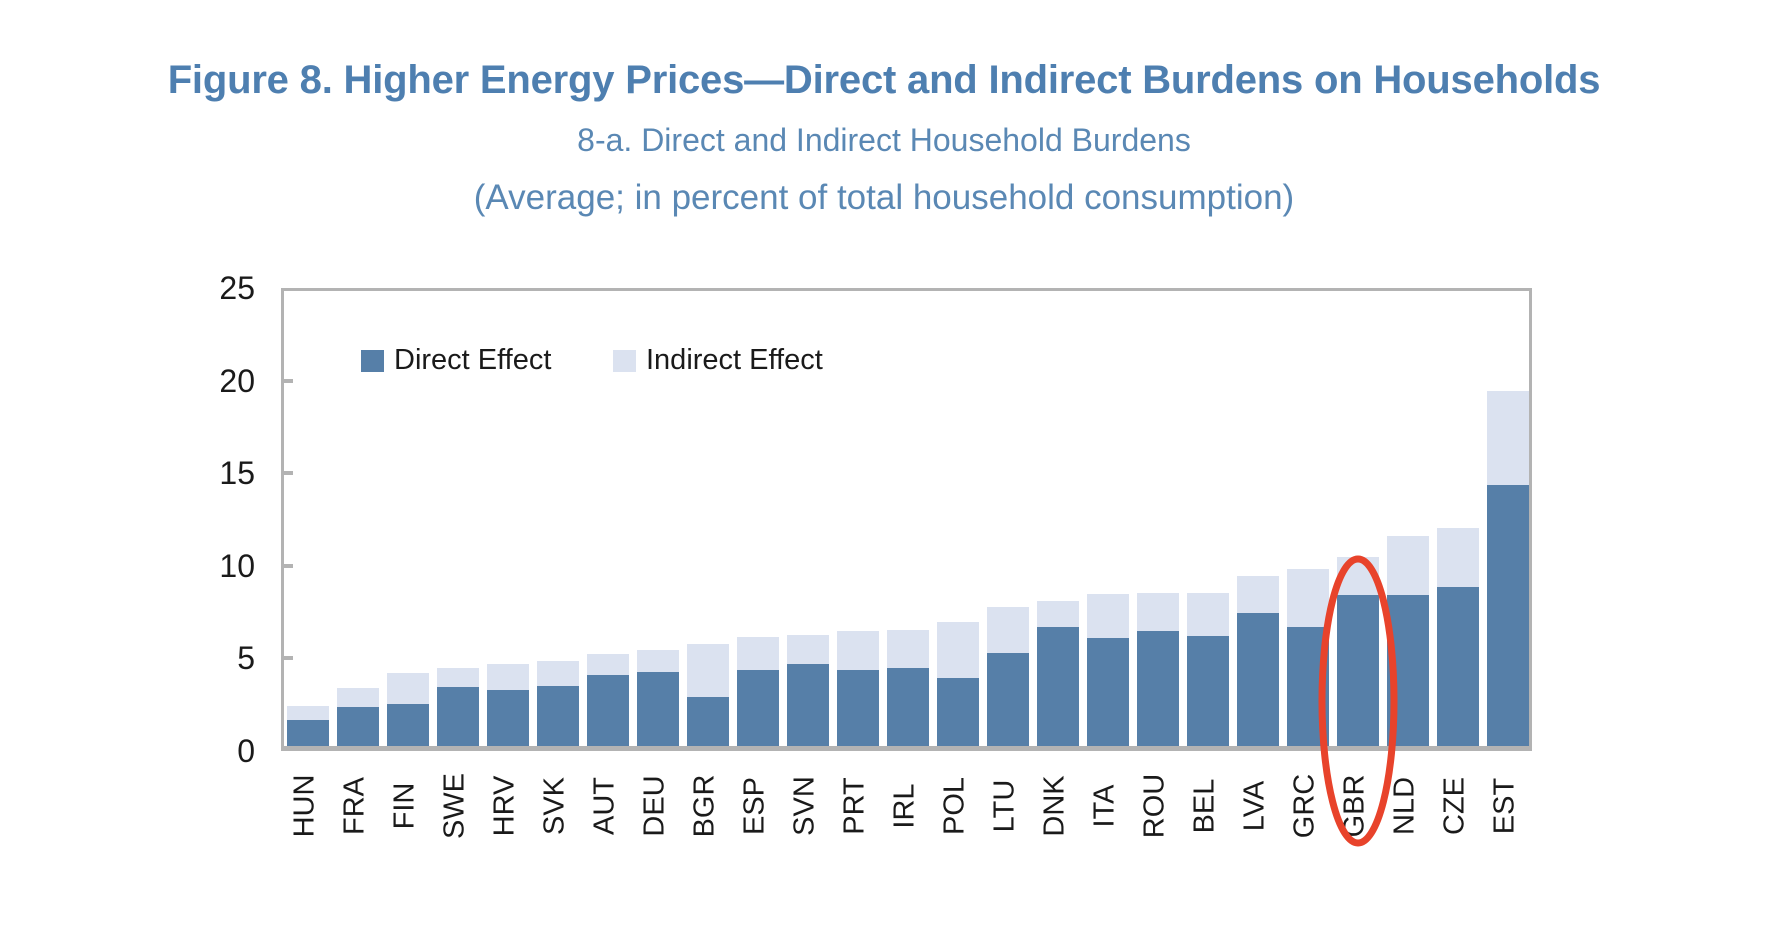 Image resolution: width=1768 pixels, height=926 pixels. Describe the element at coordinates (458, 716) in the screenshot. I see `bar-segment-direct-swe` at that location.